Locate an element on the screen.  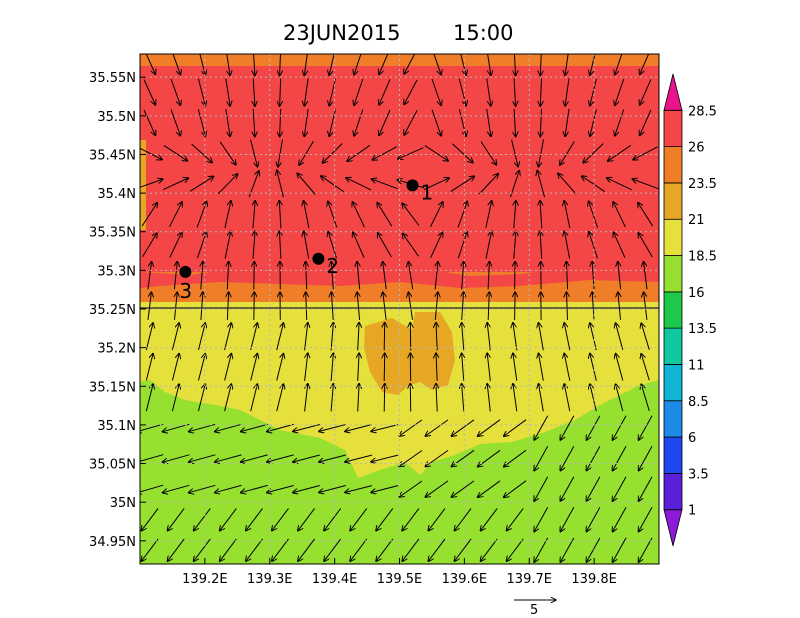
x-tick-label-4: 139.6E is located at coordinates (464, 579).